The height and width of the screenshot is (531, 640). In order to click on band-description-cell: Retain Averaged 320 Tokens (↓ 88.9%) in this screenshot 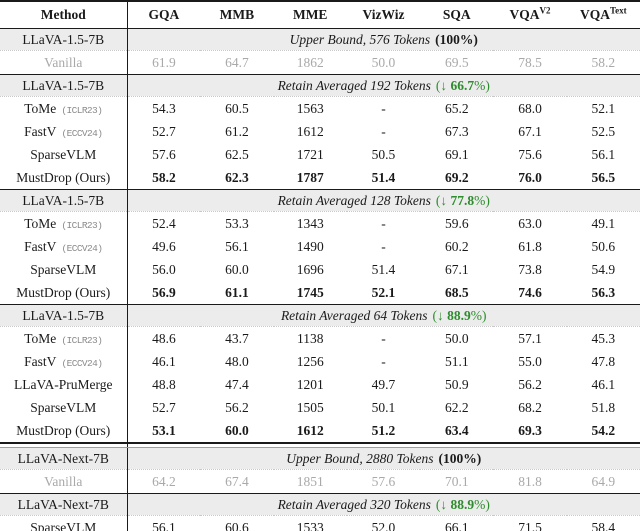, I will do `click(383, 504)`.